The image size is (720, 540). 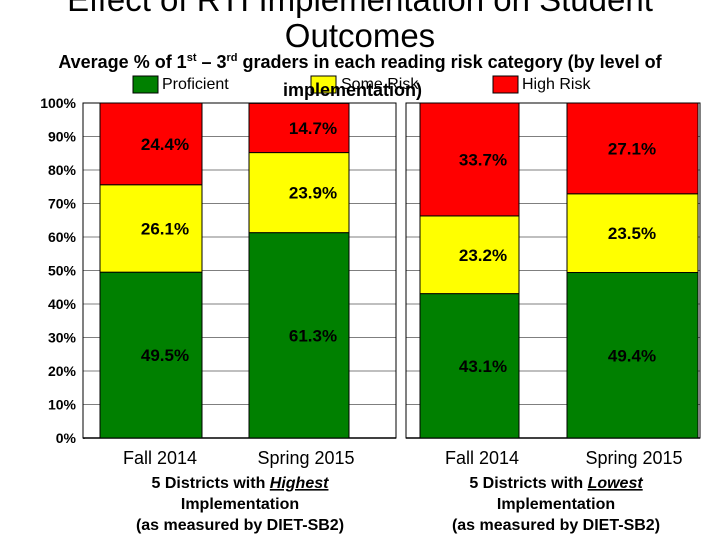 What do you see at coordinates (313, 193) in the screenshot?
I see `data-label: 23.9%` at bounding box center [313, 193].